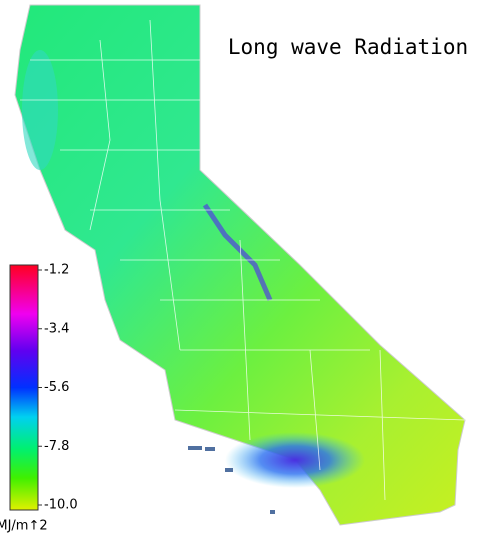 The width and height of the screenshot is (500, 550). What do you see at coordinates (231, 480) in the screenshot?
I see `islands` at bounding box center [231, 480].